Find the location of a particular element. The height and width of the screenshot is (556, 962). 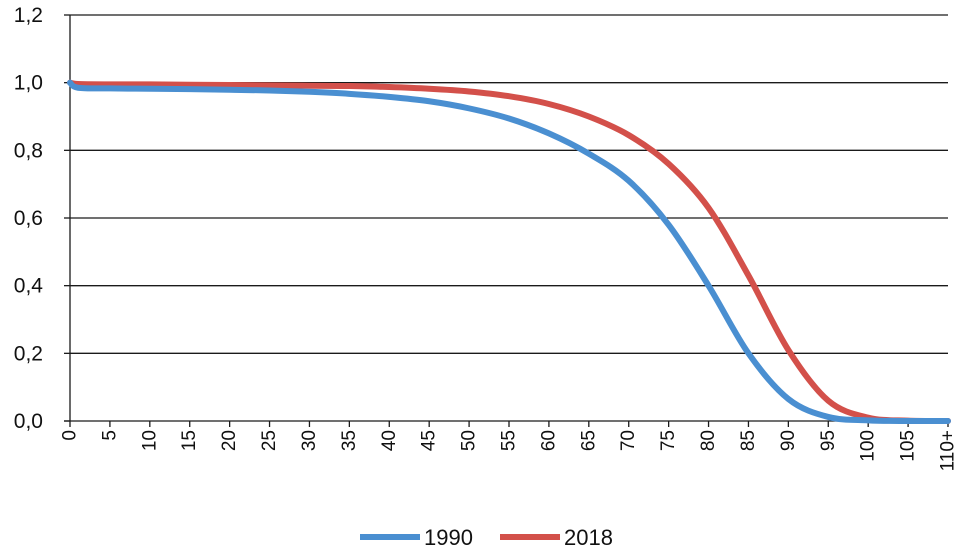

legend-label-2018: 2018 is located at coordinates (588, 537).